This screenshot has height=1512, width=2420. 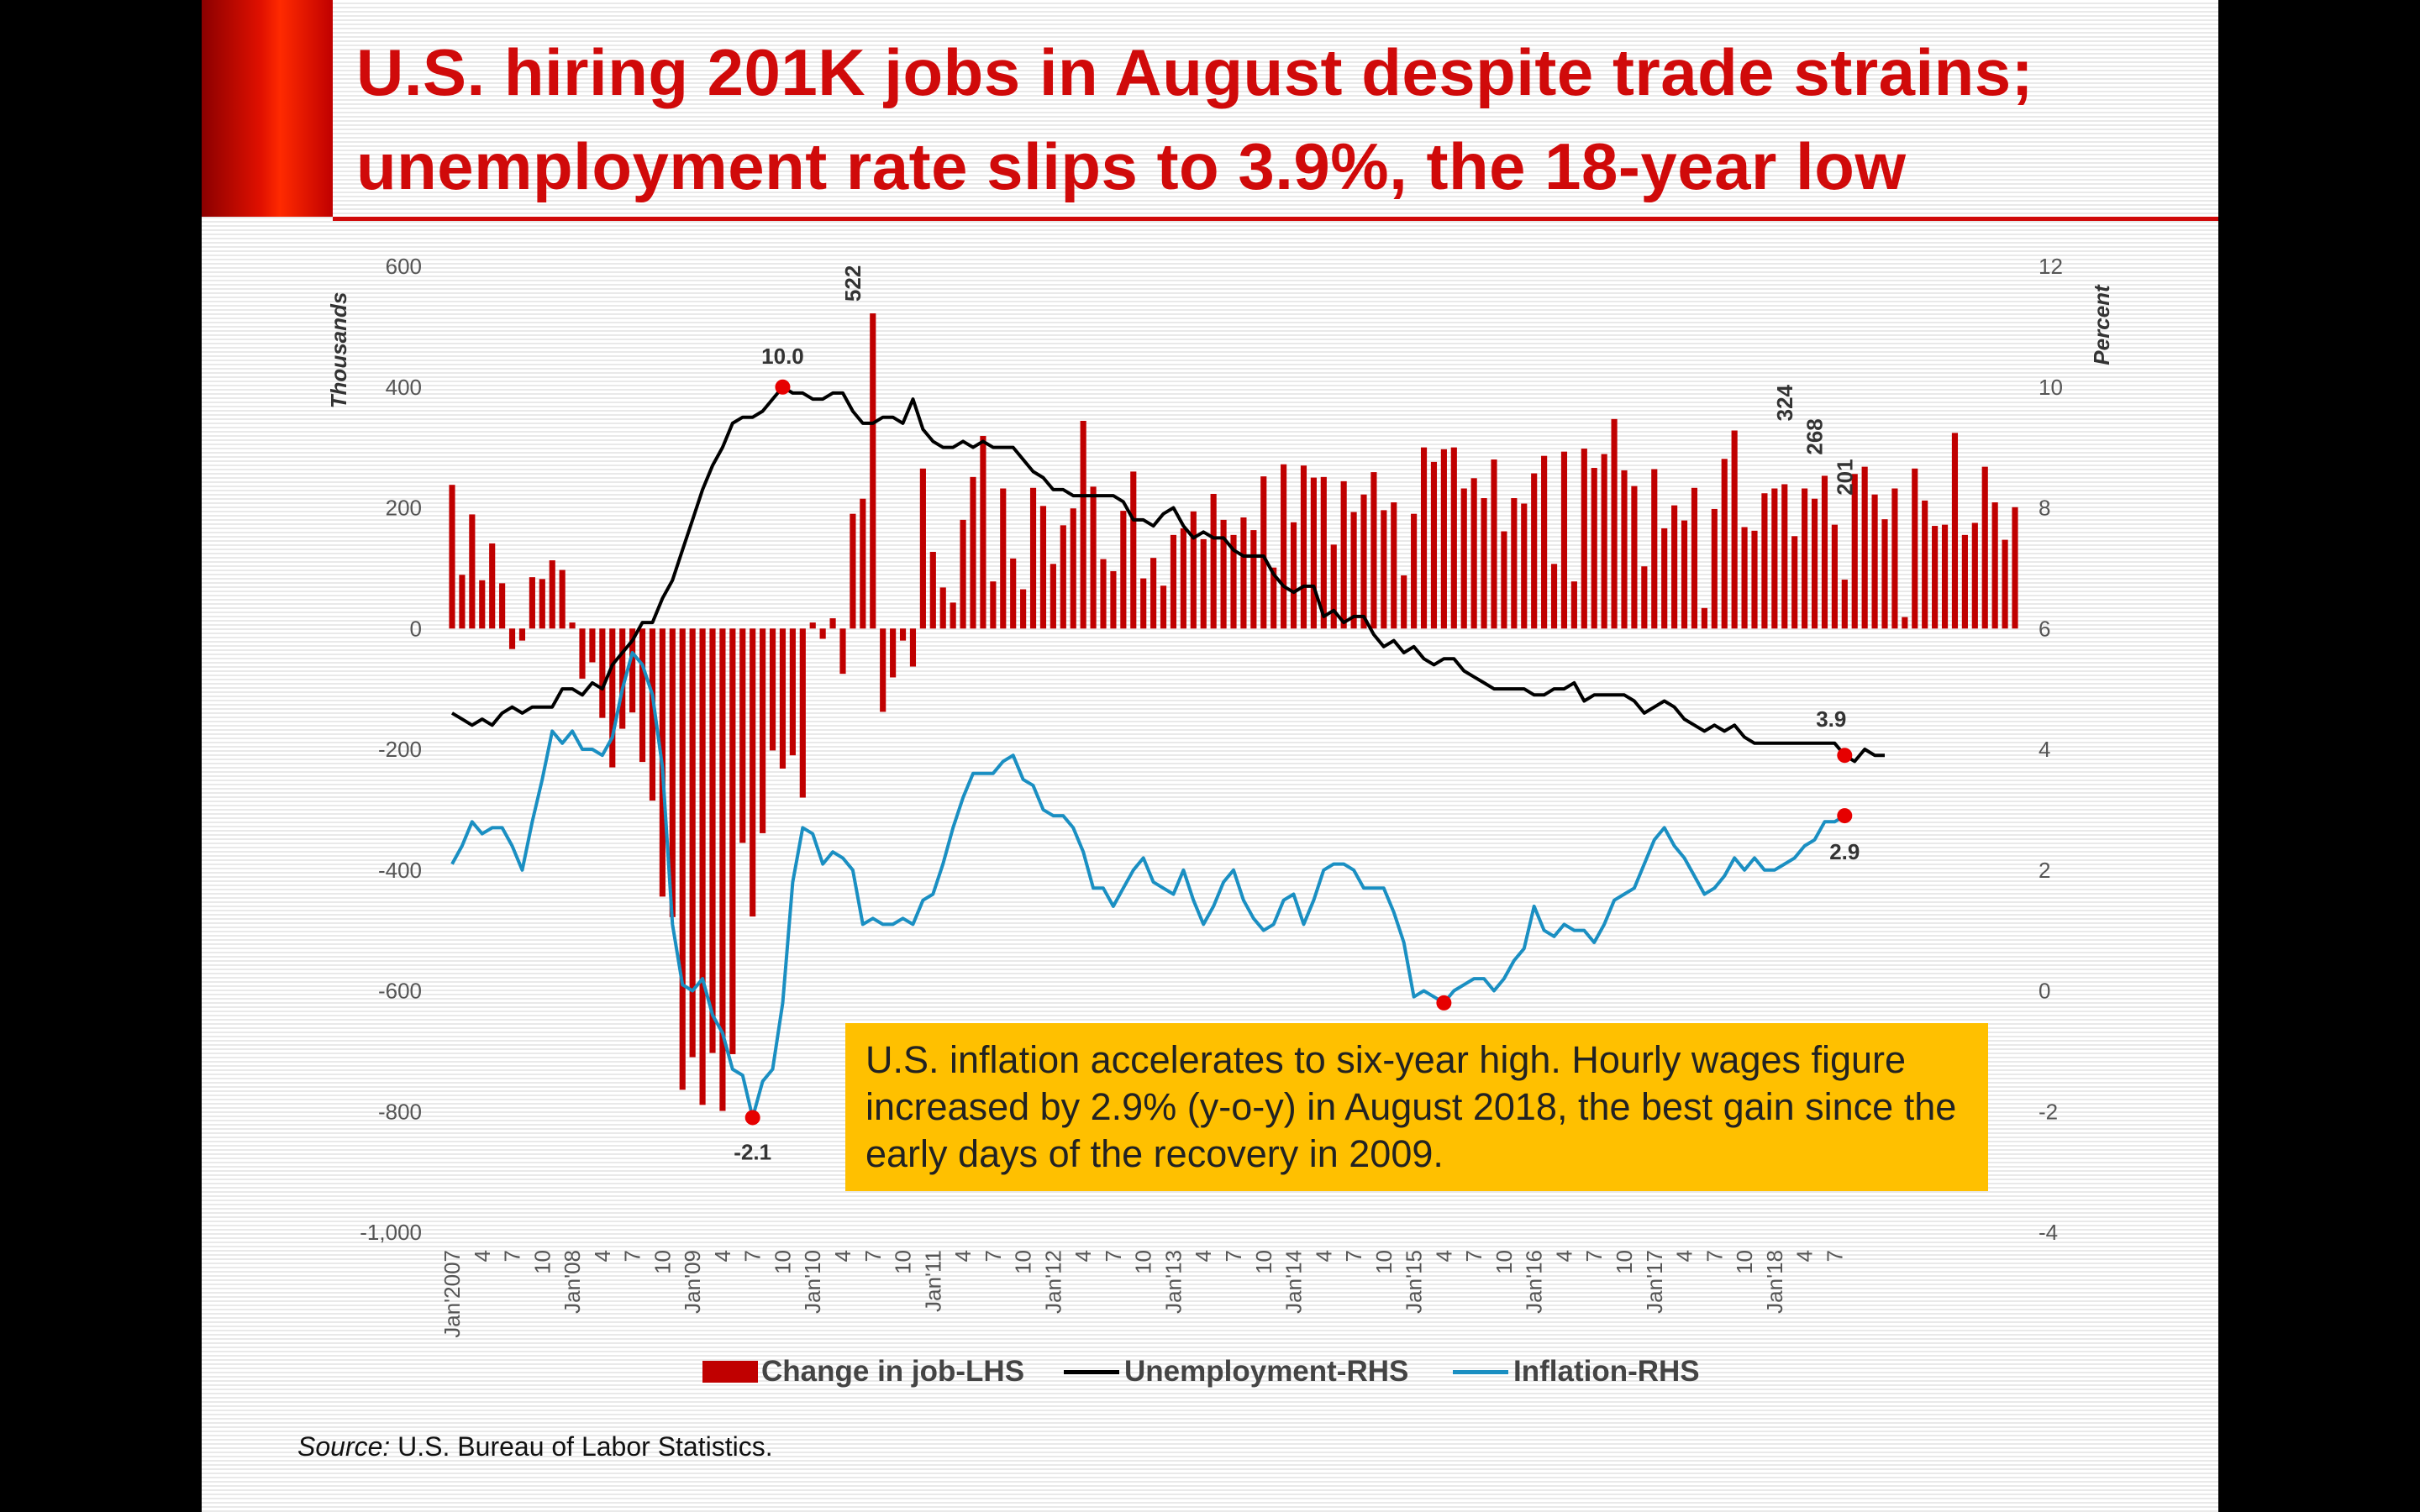 What do you see at coordinates (1266, 1371) in the screenshot?
I see `legend-label-unemployment: Unemployment-RHS` at bounding box center [1266, 1371].